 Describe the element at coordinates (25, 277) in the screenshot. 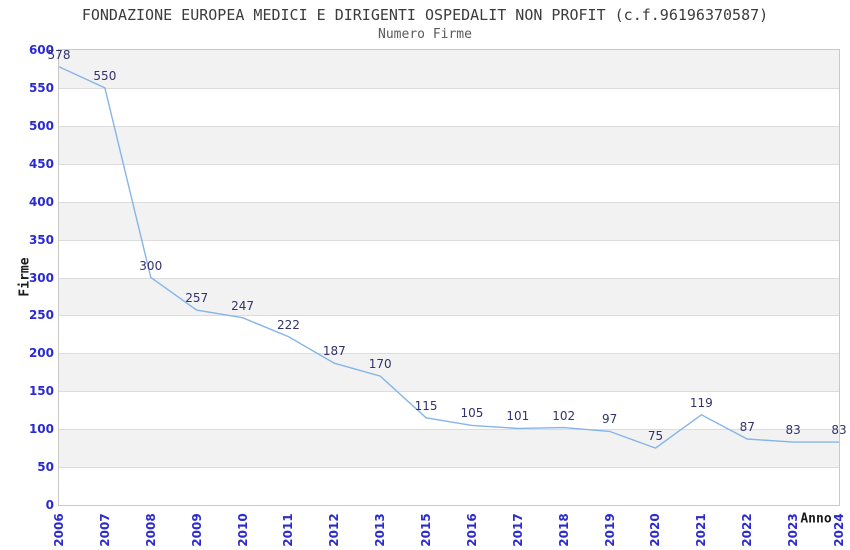

I see `y-axis-title: Firme` at that location.